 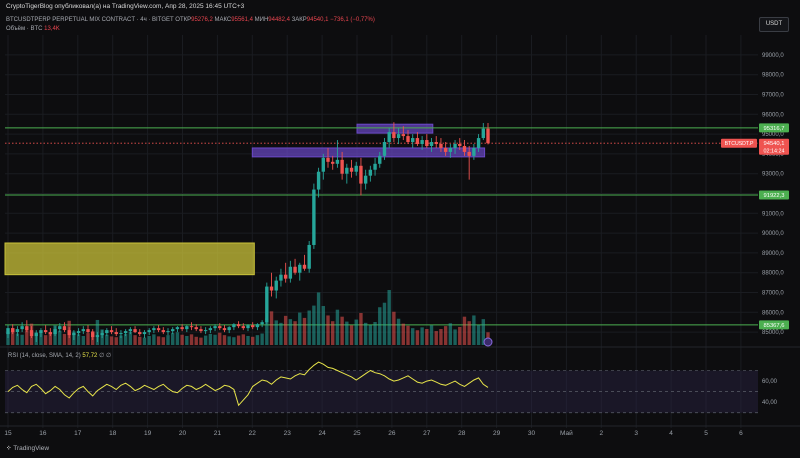 What do you see at coordinates (148, 433) in the screenshot?
I see `time-tick-label: 19` at bounding box center [148, 433].